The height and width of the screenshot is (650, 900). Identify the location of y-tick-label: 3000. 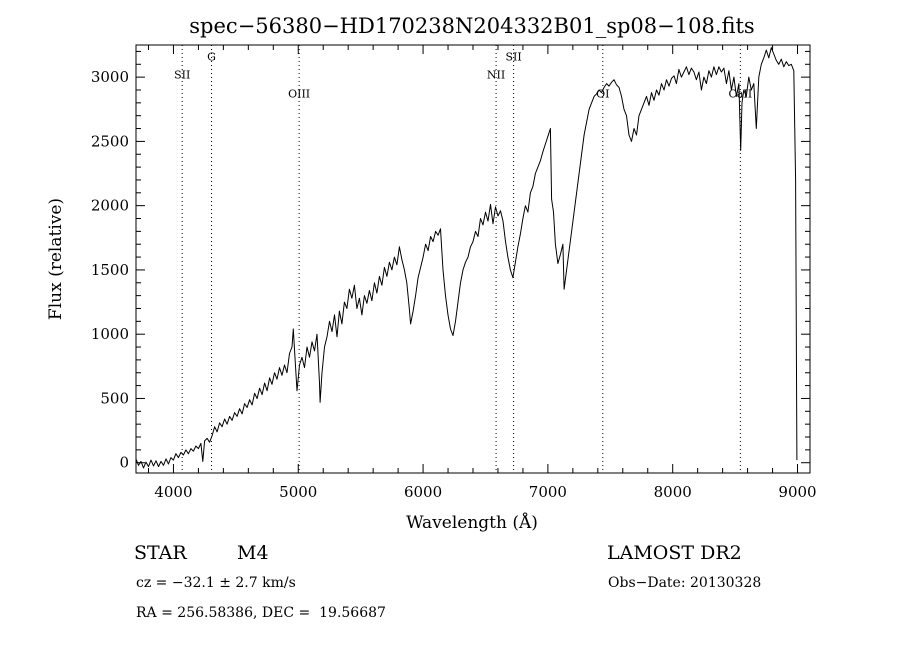
(110, 77).